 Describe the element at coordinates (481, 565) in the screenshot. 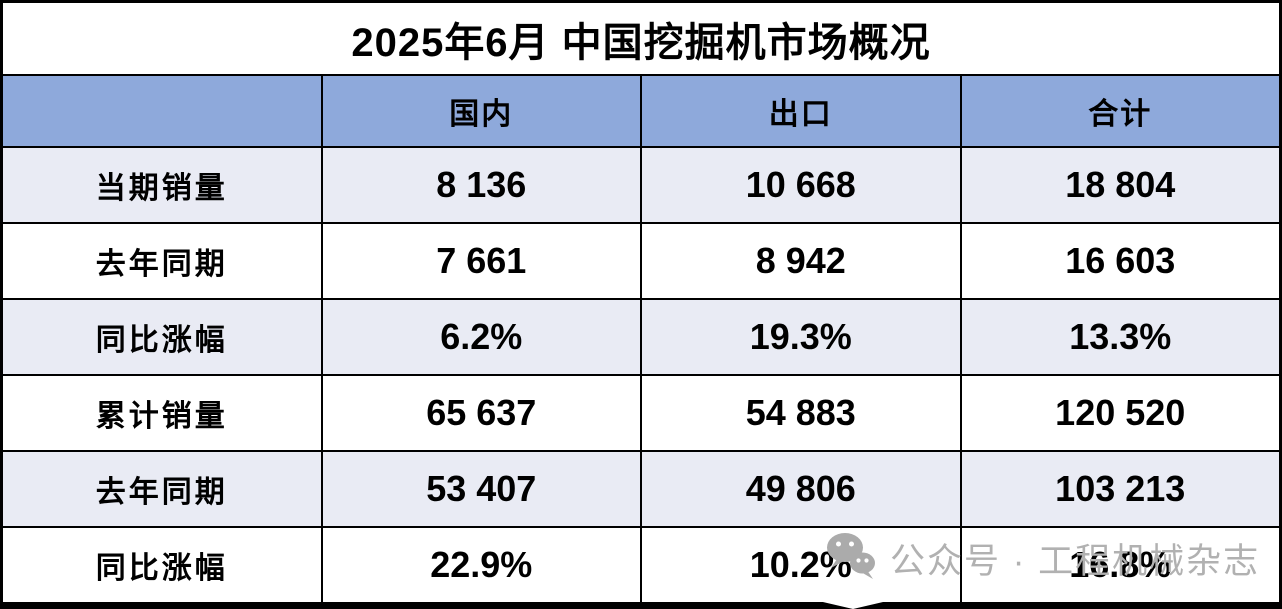

I see `cell-cumulative-yoy-domestic: 22.9%` at that location.